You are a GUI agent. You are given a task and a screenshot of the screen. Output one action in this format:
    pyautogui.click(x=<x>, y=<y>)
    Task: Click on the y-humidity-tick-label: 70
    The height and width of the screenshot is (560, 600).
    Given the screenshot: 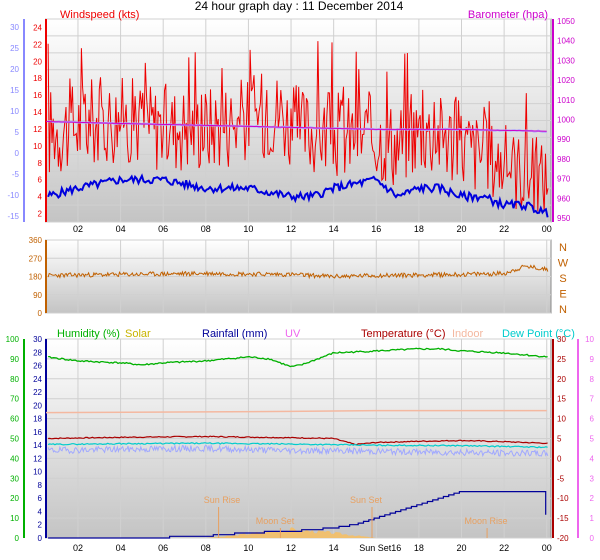 What is the action you would take?
    pyautogui.click(x=14, y=399)
    